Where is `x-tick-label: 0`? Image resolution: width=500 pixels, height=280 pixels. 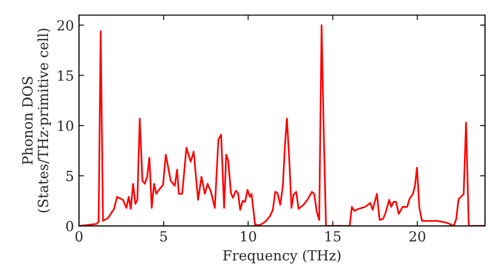 x-tick-label: 0 is located at coordinates (78, 236).